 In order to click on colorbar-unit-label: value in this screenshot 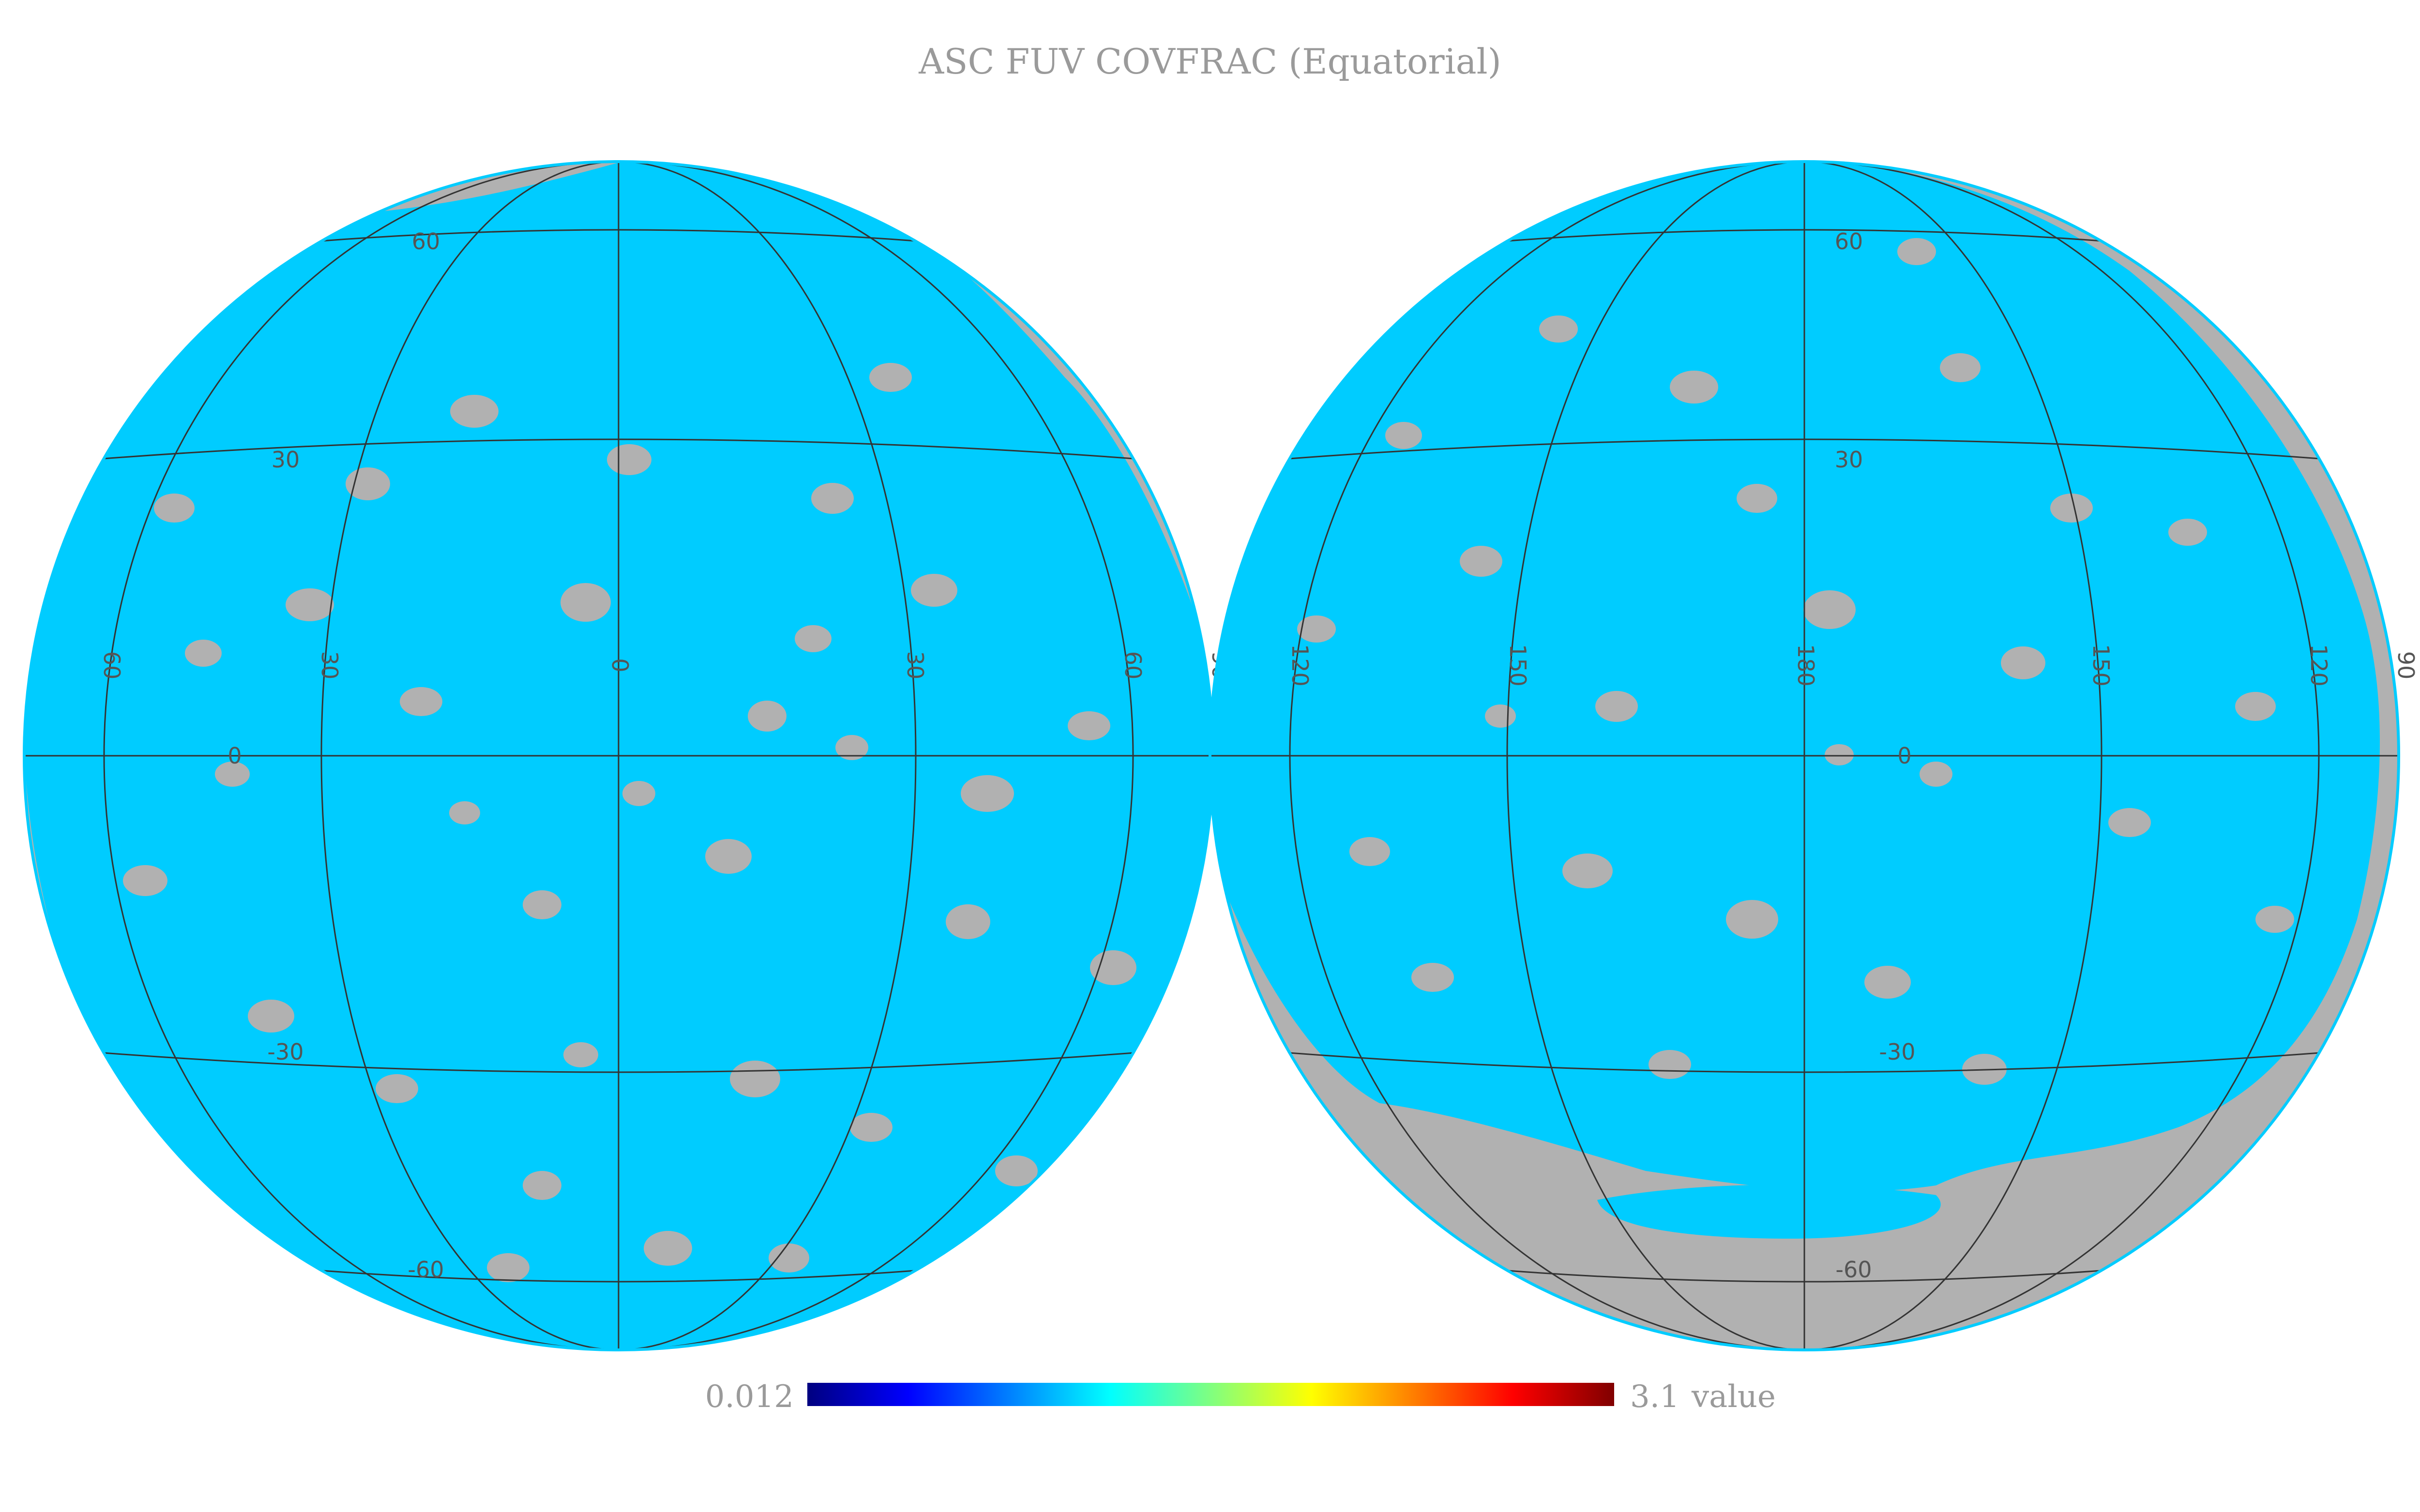, I will do `click(1733, 1397)`.